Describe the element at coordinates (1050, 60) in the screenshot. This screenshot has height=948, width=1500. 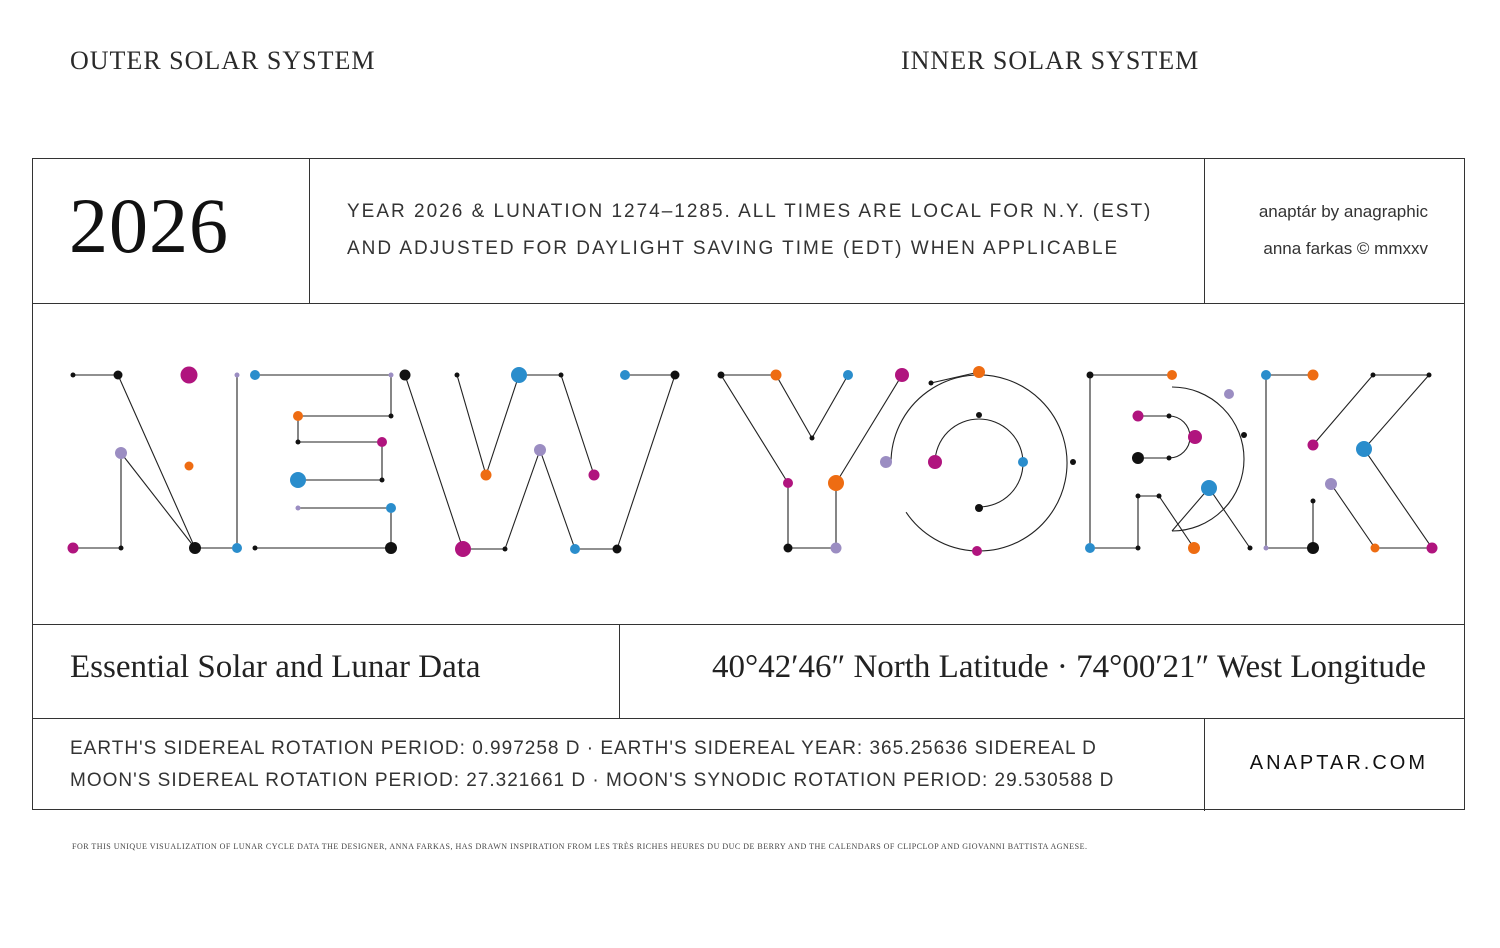
I see `inner-solar-system-label: INNER SOLAR SYSTEM` at that location.